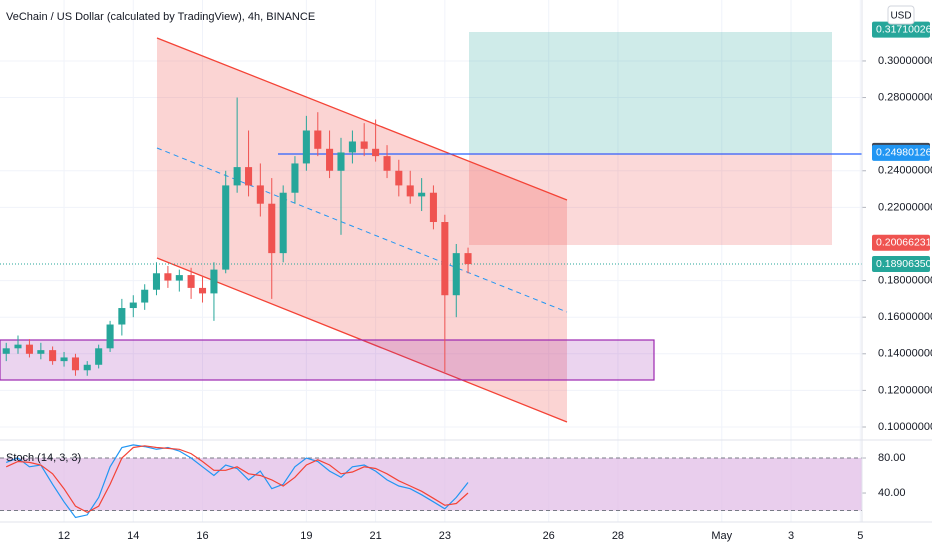 Image resolution: width=932 pixels, height=550 pixels. I want to click on y-tick-label: 0.18000000, so click(905, 280).